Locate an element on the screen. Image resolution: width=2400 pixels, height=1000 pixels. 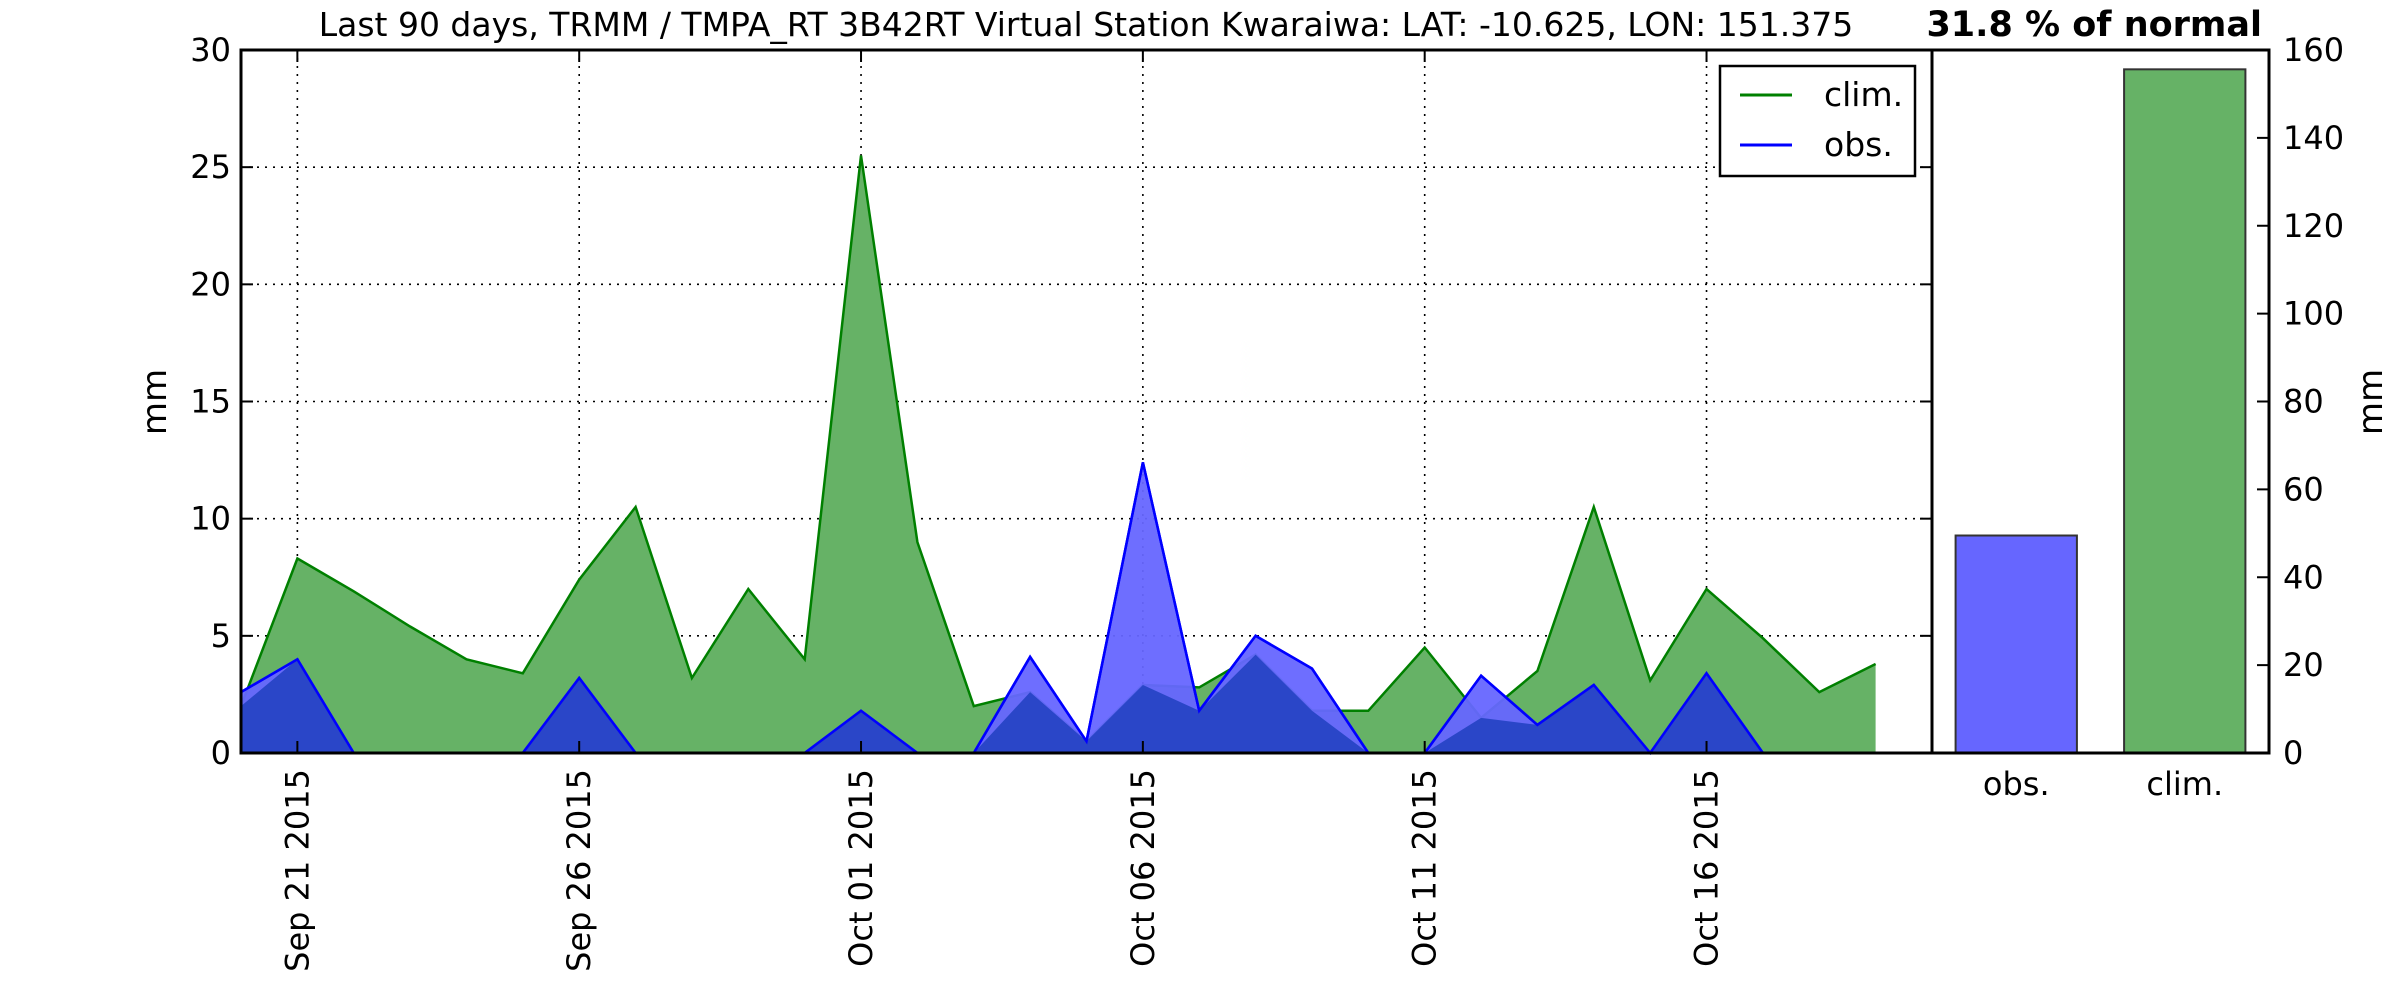
bar-clim is located at coordinates (2185, 411).